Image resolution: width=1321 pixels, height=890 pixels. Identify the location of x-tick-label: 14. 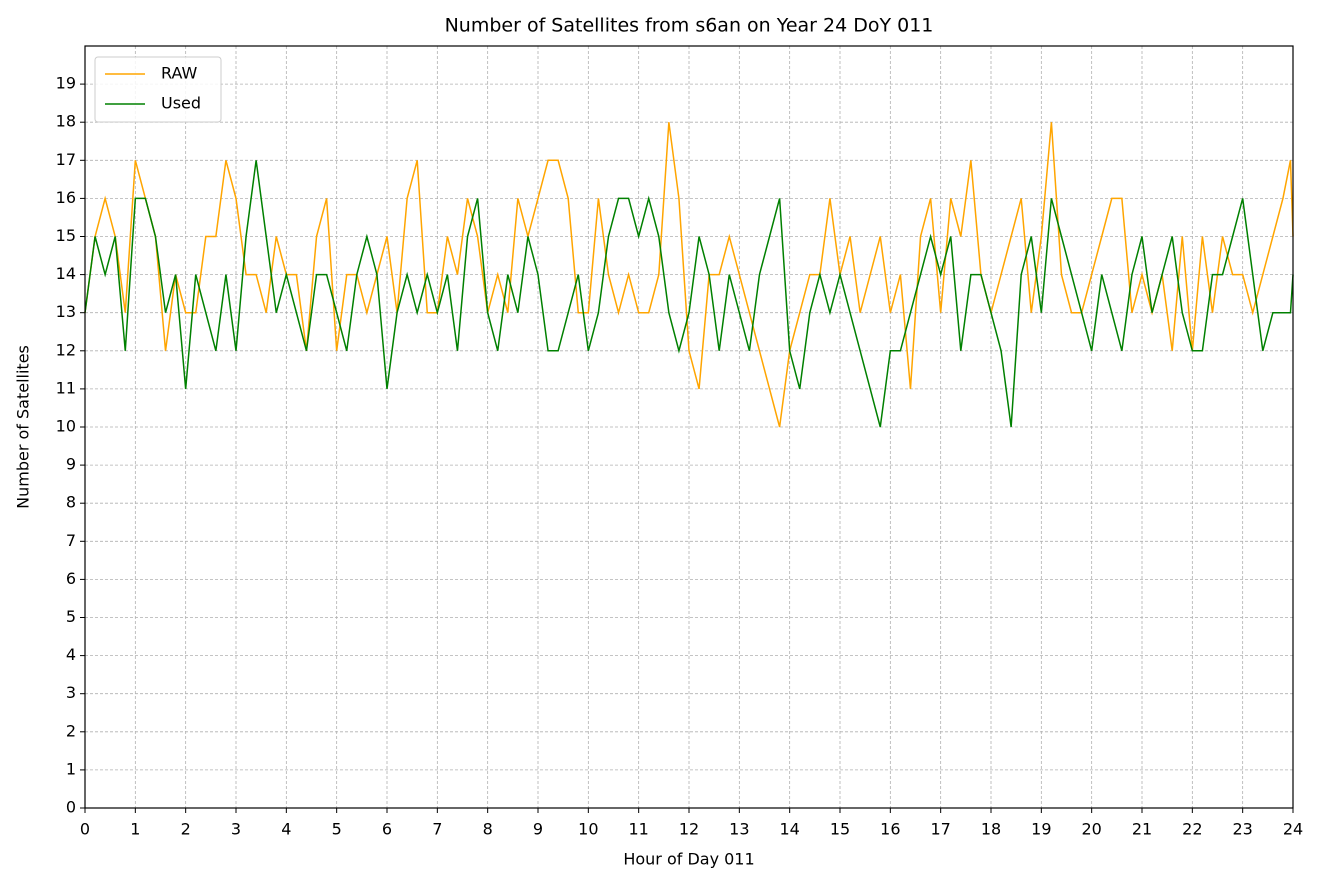
(789, 829).